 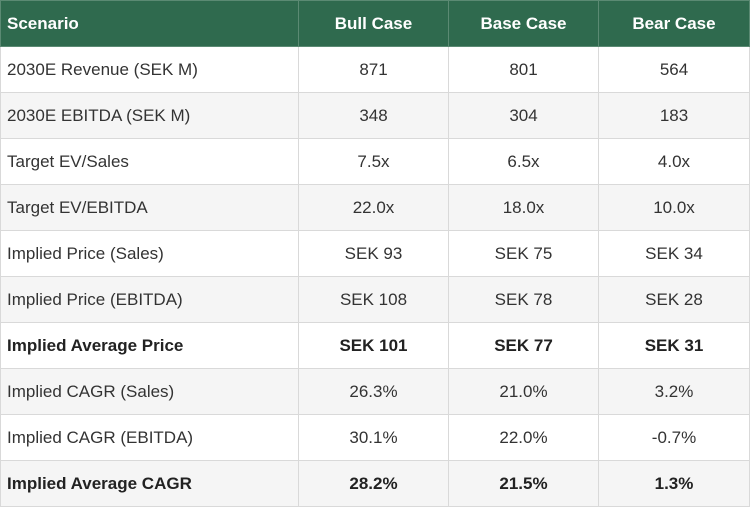 I want to click on table-row: Implied Average Price SEK 101 SEK 77 SEK 31, so click(x=375, y=345).